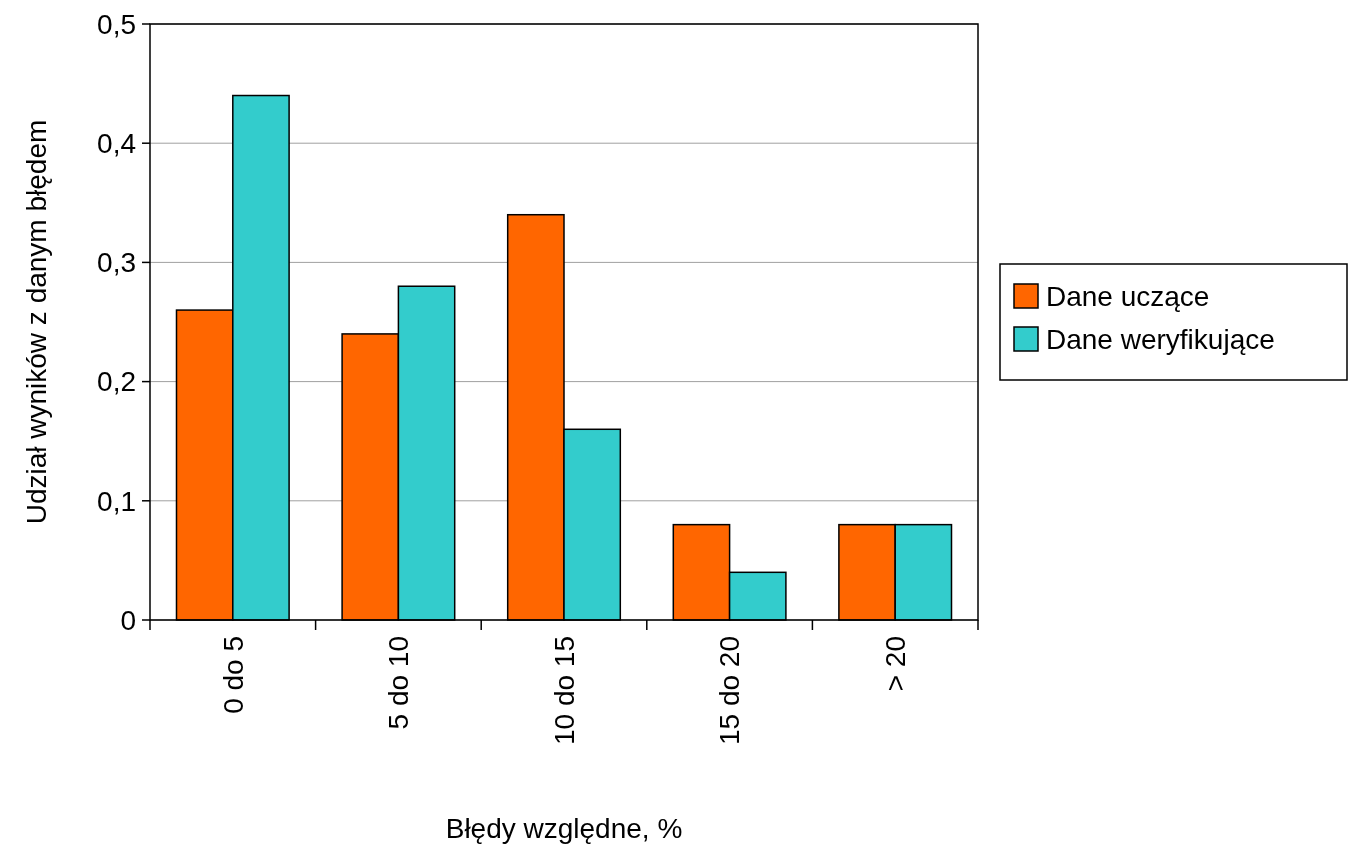 Image resolution: width=1349 pixels, height=844 pixels. What do you see at coordinates (895, 664) in the screenshot?
I see `x-tick-label: > 20` at bounding box center [895, 664].